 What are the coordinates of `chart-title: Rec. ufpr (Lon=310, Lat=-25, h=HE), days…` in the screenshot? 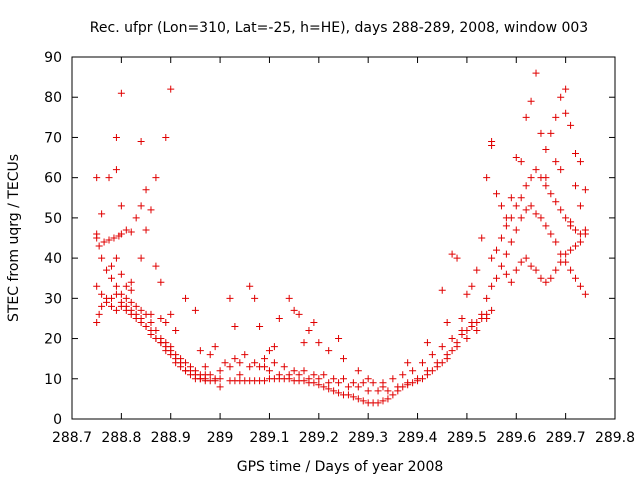 It's located at (339, 28).